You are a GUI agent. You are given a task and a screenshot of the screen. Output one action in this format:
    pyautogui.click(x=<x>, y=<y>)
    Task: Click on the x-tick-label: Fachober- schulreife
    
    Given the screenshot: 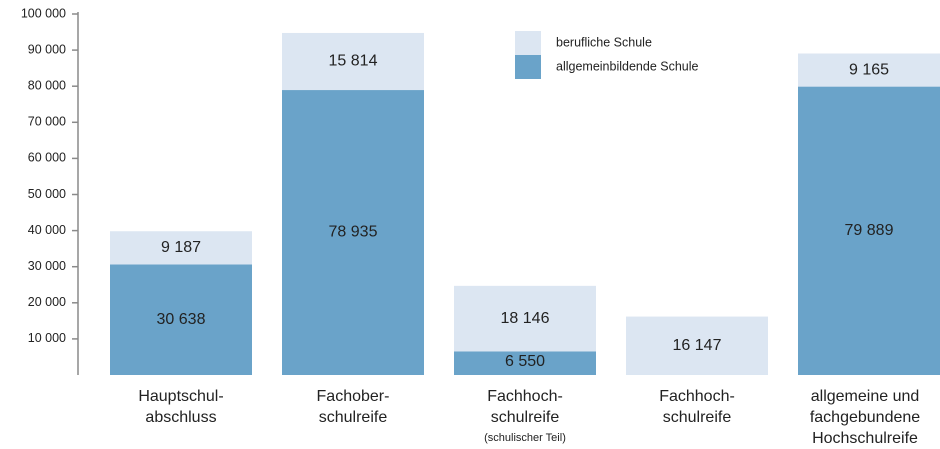 What is the action you would take?
    pyautogui.click(x=353, y=407)
    